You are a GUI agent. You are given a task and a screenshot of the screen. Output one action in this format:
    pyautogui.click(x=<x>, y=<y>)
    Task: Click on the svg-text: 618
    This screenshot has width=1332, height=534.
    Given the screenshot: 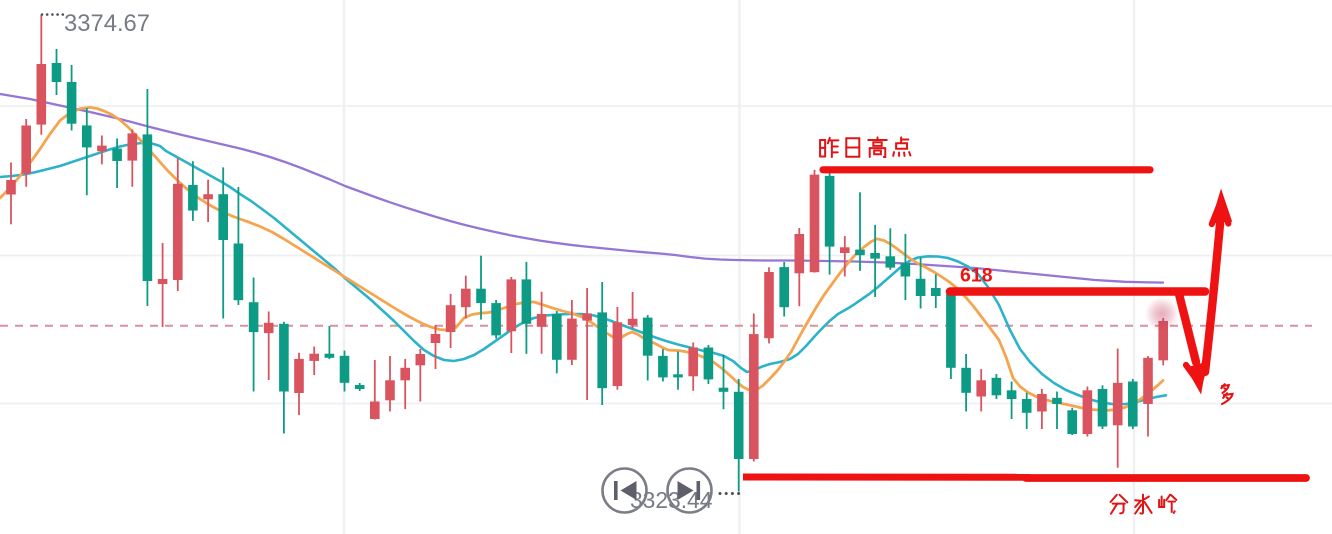 What is the action you would take?
    pyautogui.click(x=976, y=276)
    